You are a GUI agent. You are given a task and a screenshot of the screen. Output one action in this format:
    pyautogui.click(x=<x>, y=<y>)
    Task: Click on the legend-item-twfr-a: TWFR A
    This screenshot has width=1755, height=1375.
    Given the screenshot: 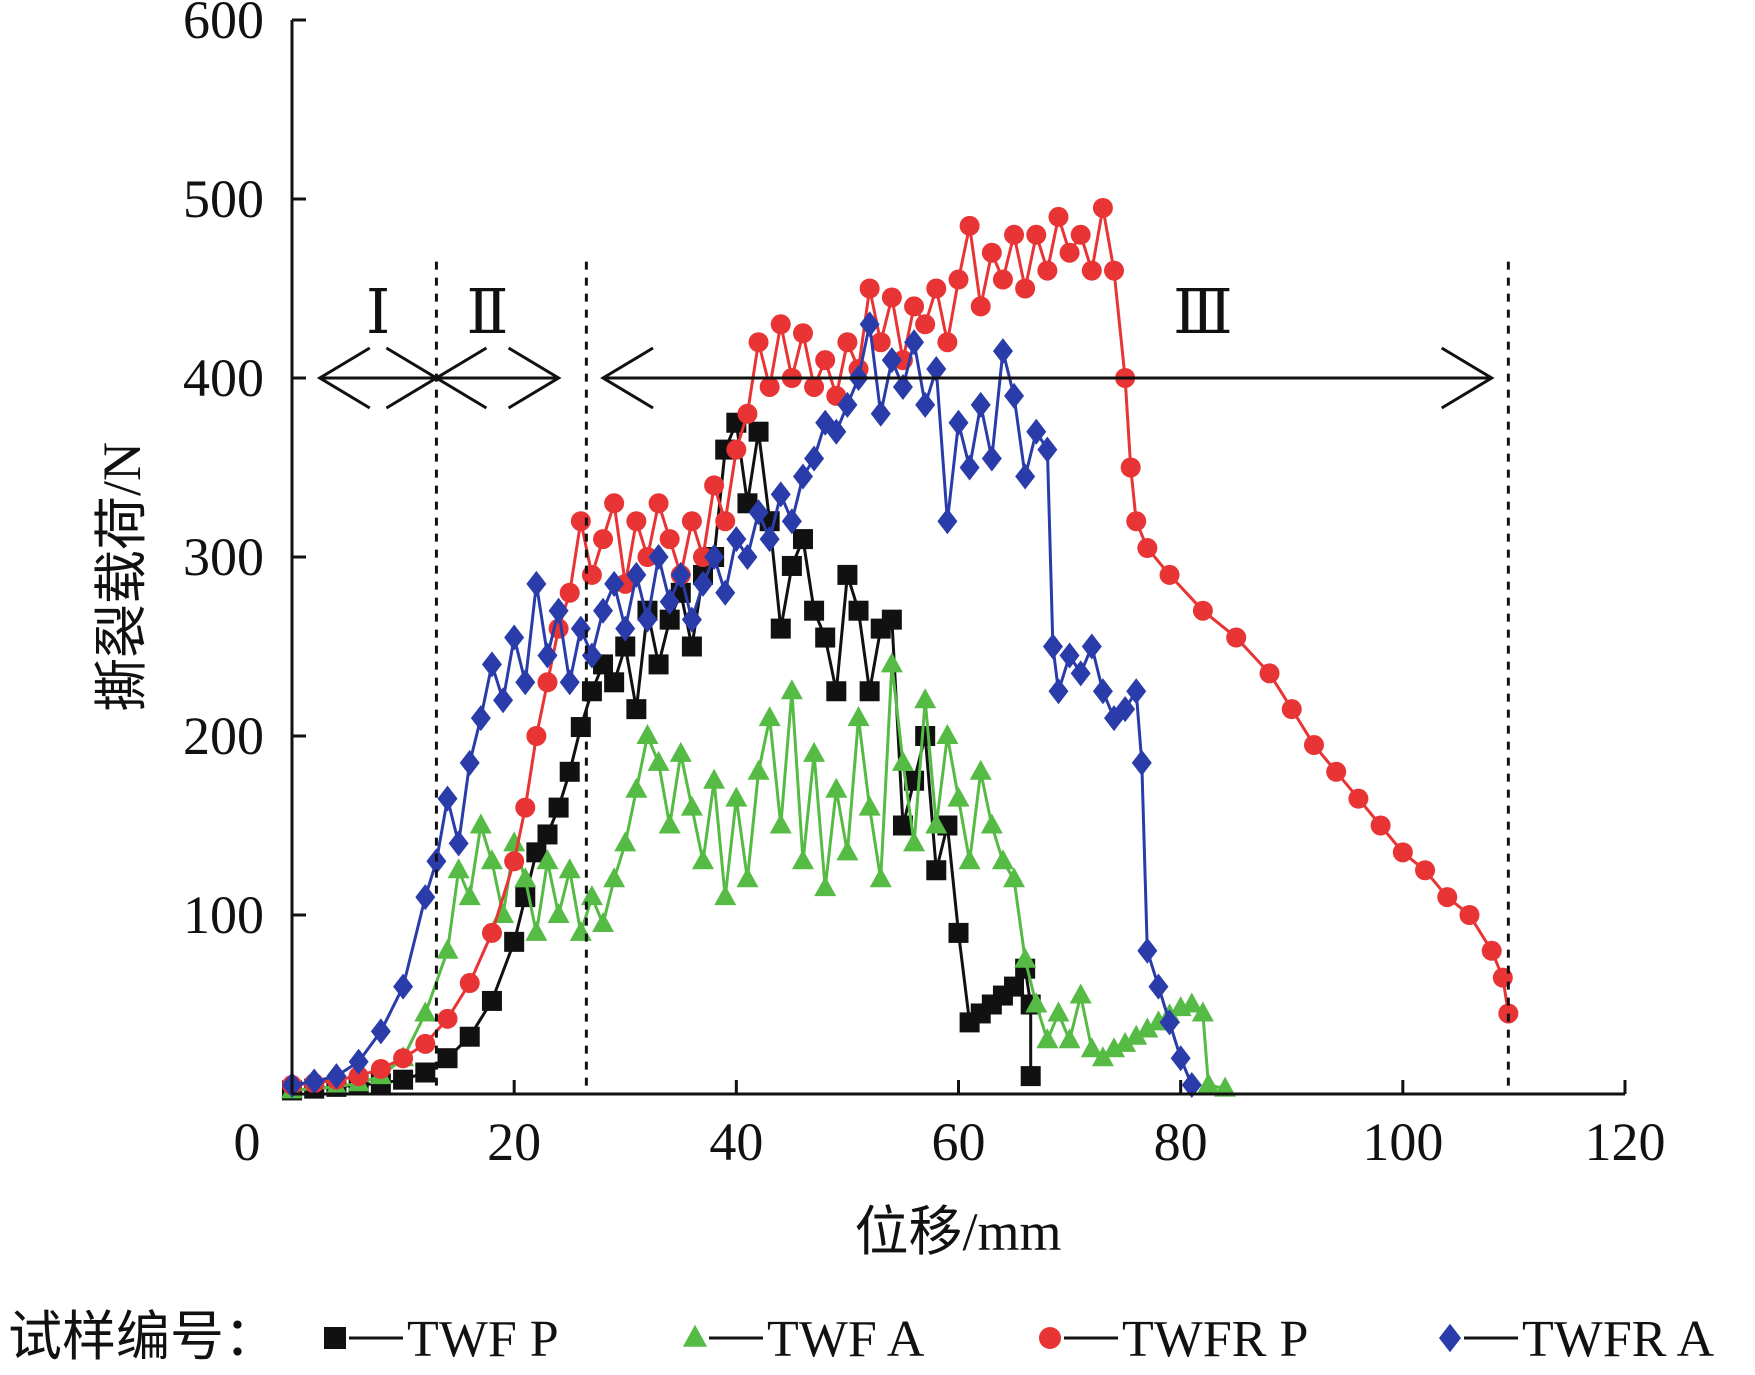 What is the action you would take?
    pyautogui.click(x=1577, y=1339)
    